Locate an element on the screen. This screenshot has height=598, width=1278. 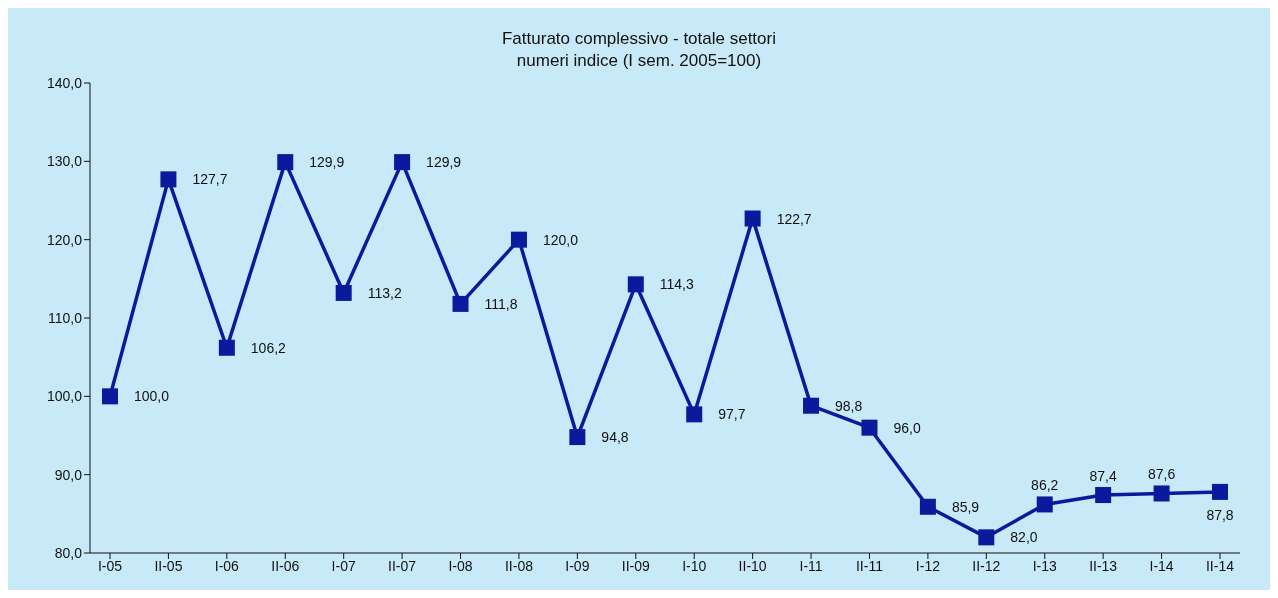
data-label: 106,2 is located at coordinates (268, 347).